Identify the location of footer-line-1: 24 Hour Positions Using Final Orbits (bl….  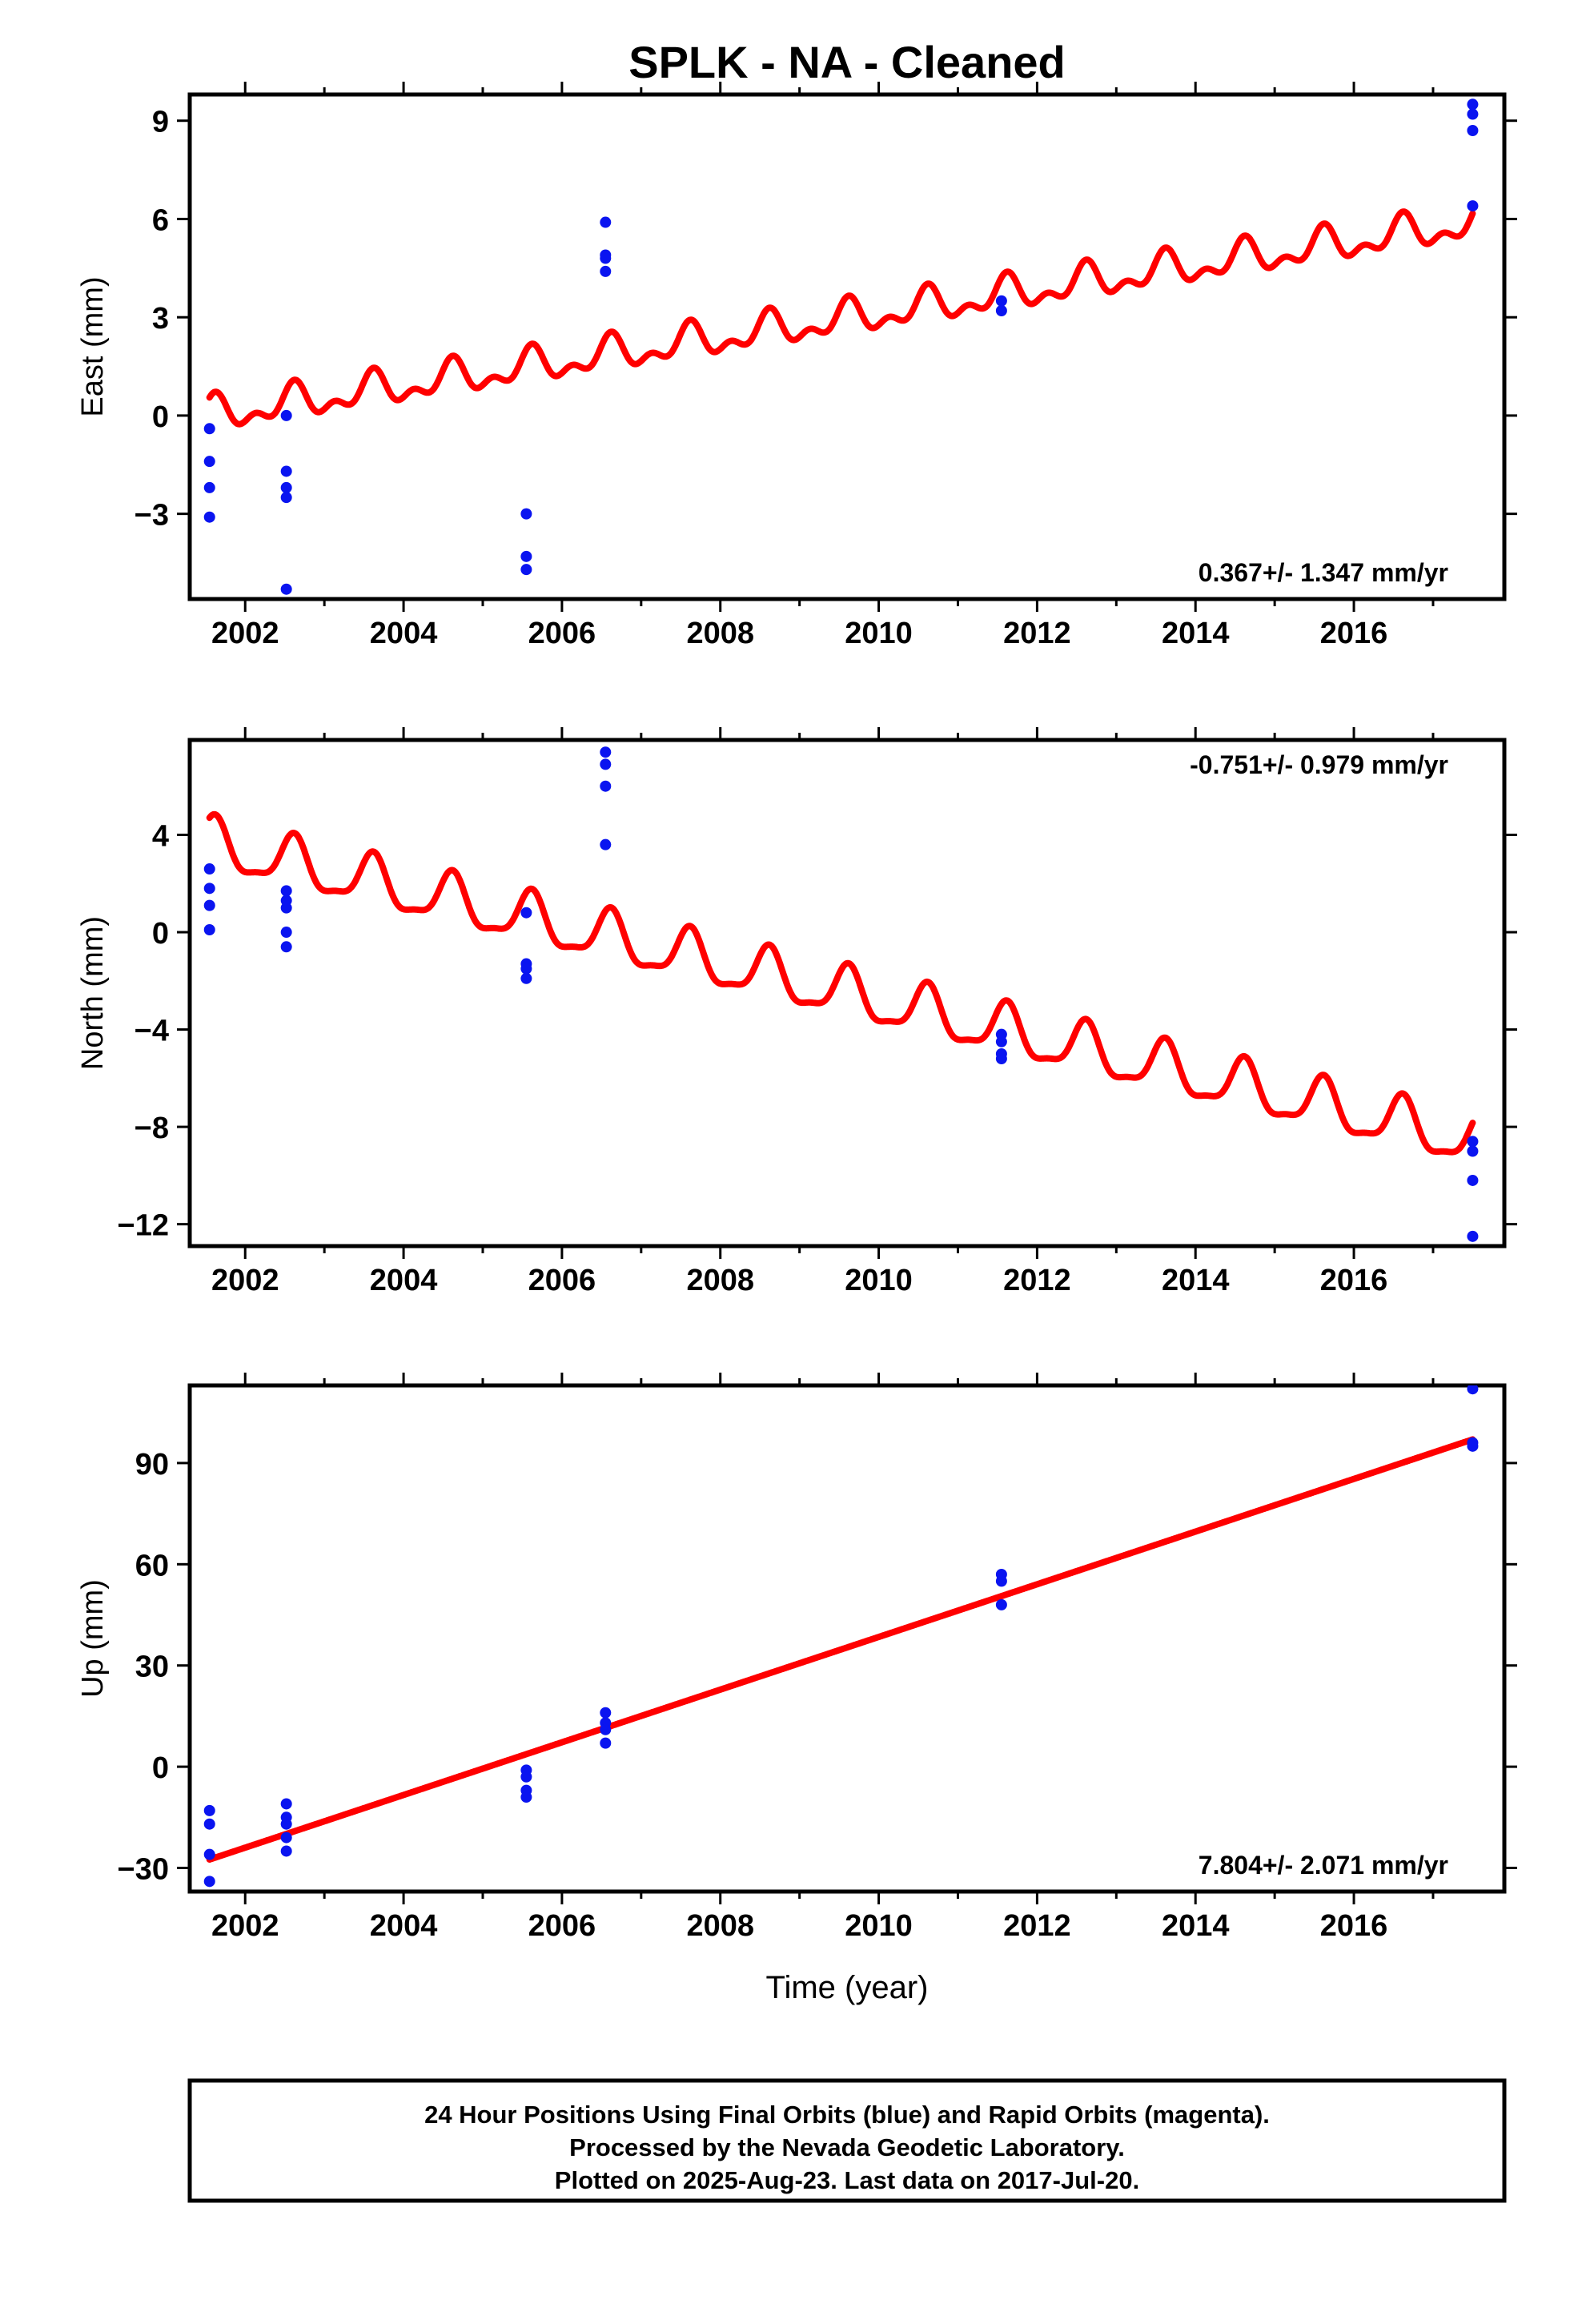
(847, 2115).